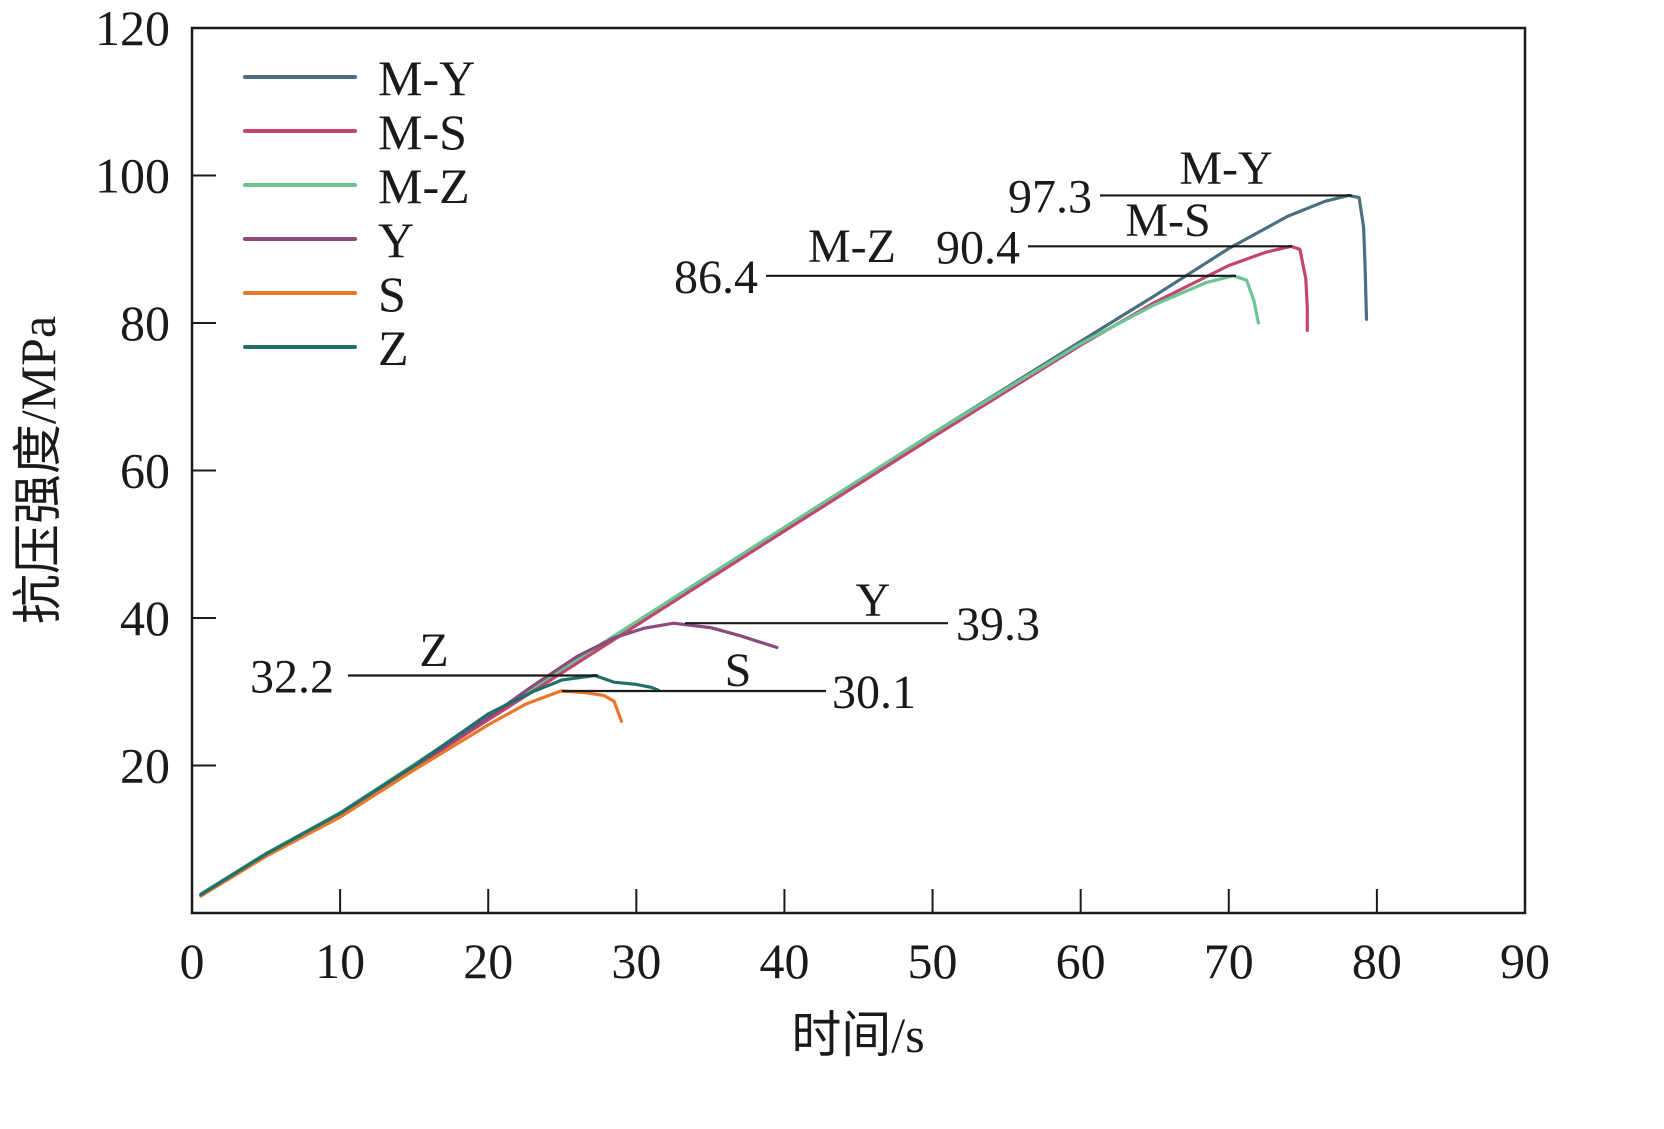  What do you see at coordinates (1167, 220) in the screenshot?
I see `peak-label-m-s: M-S` at bounding box center [1167, 220].